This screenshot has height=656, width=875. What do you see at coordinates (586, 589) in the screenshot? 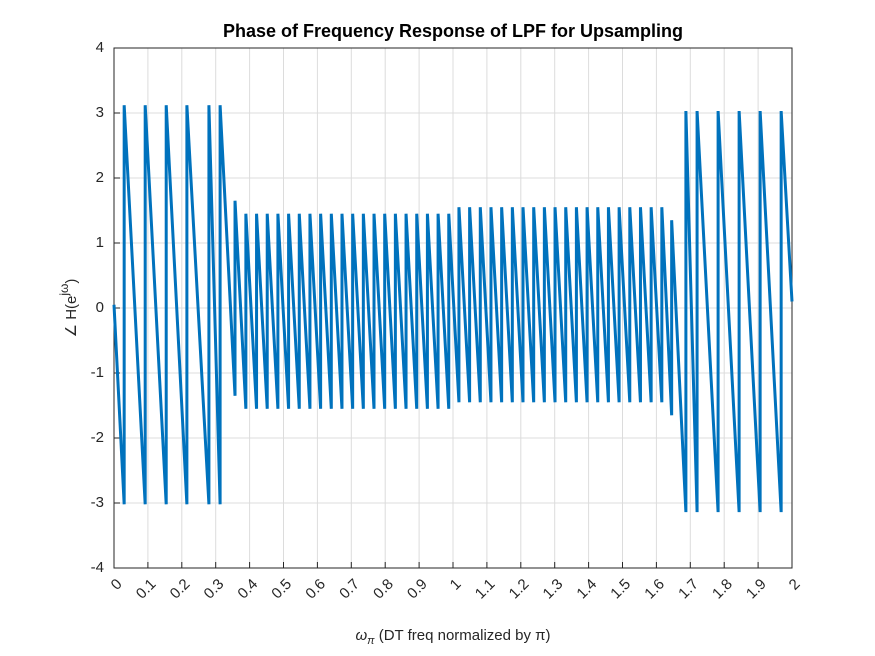
I see `x-tick-label: 1.4` at bounding box center [586, 589].